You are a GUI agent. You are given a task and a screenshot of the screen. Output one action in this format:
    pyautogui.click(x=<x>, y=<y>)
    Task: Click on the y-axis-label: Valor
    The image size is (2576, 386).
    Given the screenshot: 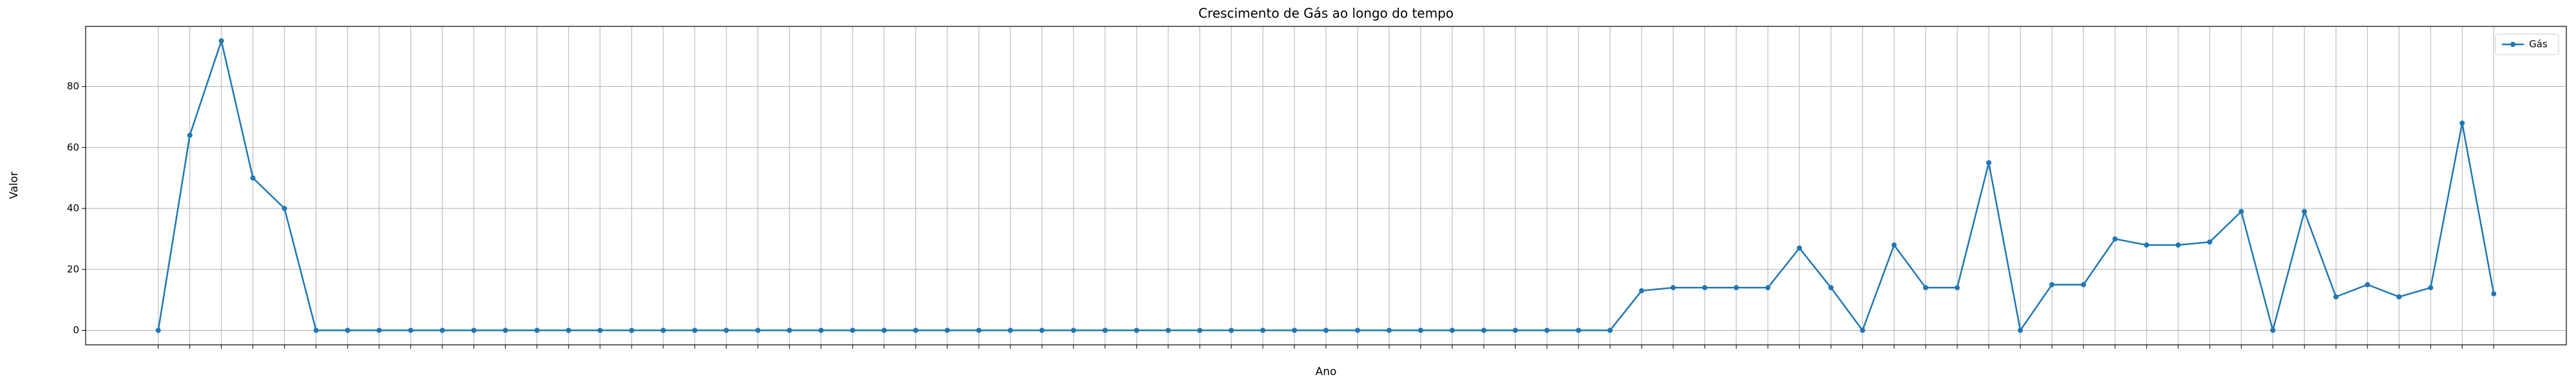 What is the action you would take?
    pyautogui.click(x=14, y=185)
    